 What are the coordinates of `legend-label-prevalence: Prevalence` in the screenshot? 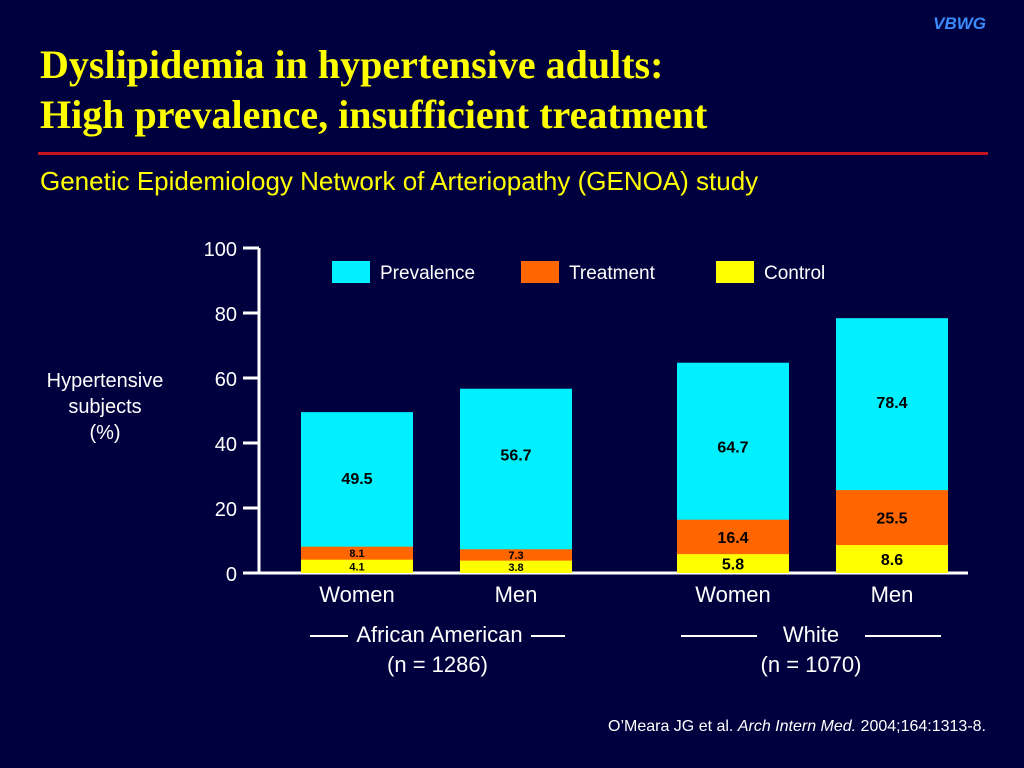 It's located at (427, 273).